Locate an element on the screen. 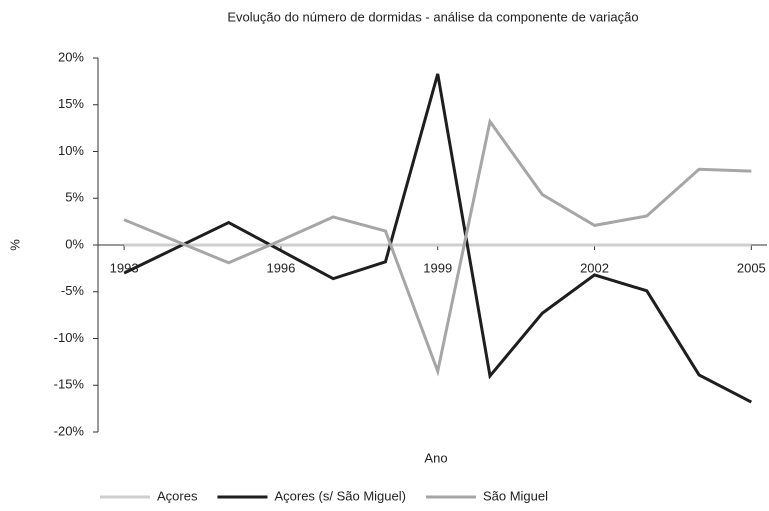 This screenshot has width=769, height=511. x-tick-label: 2005 is located at coordinates (751, 267).